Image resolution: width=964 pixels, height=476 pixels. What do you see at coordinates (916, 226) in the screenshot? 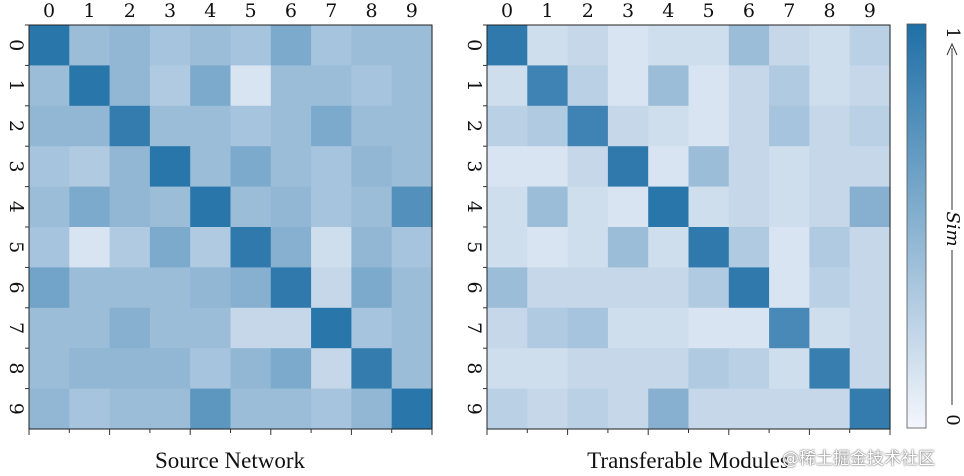
I see `colorbar-gradient` at bounding box center [916, 226].